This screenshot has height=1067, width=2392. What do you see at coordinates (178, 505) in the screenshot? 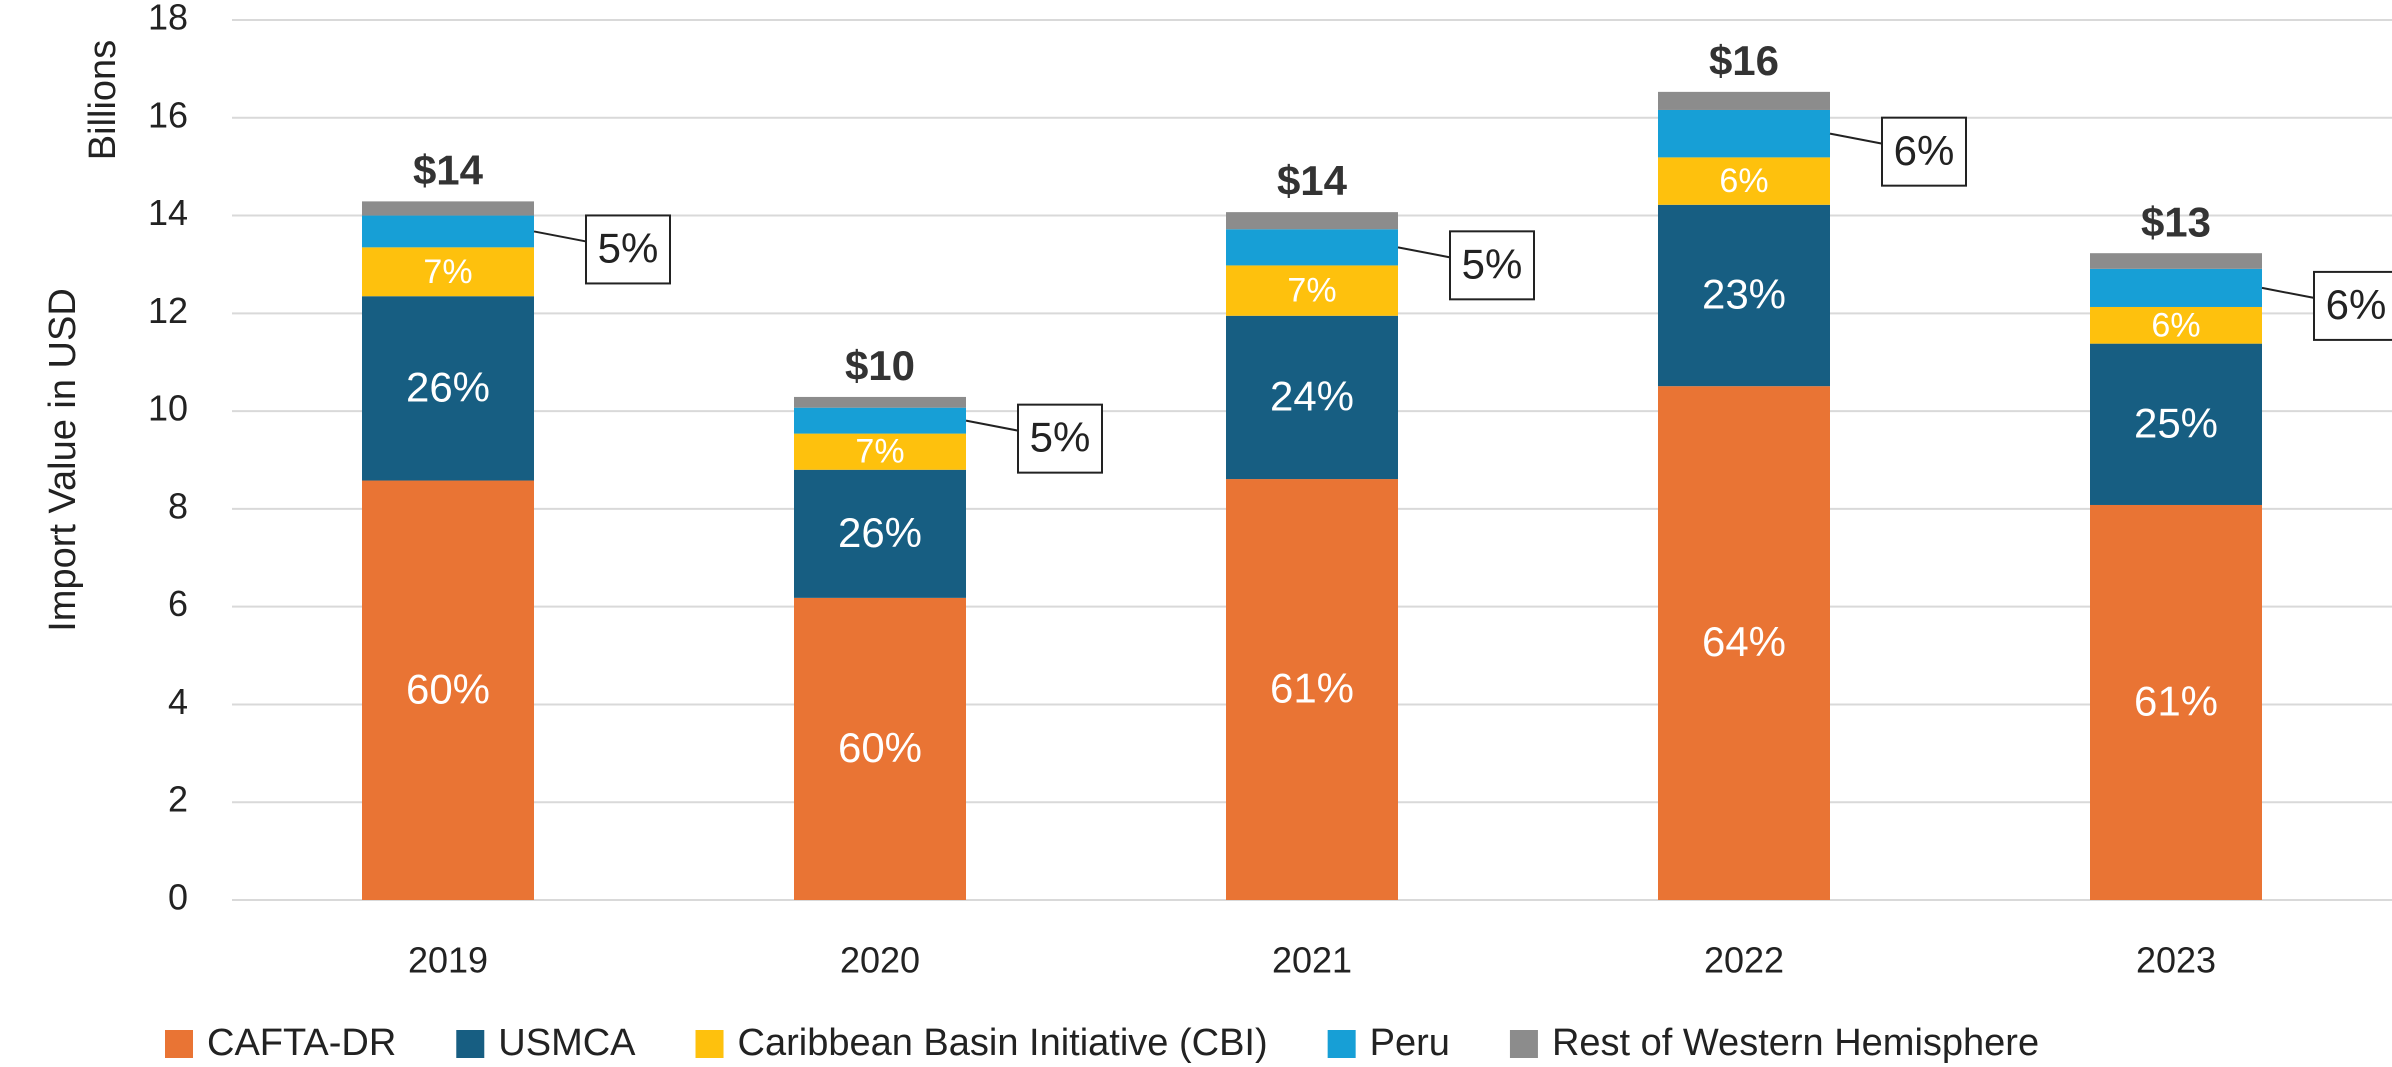
I see `y-tick-label: 8` at bounding box center [178, 505].